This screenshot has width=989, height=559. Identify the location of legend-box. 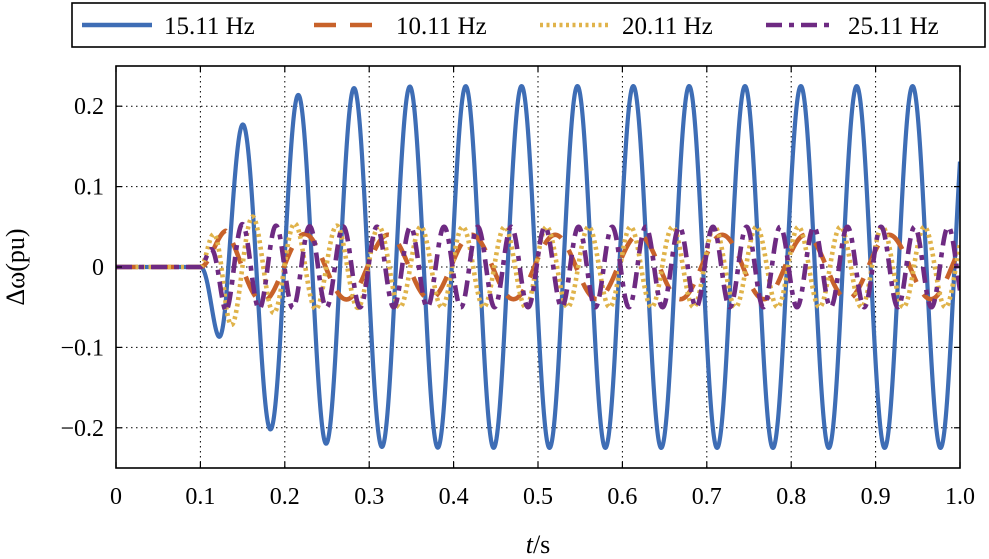
(528, 25).